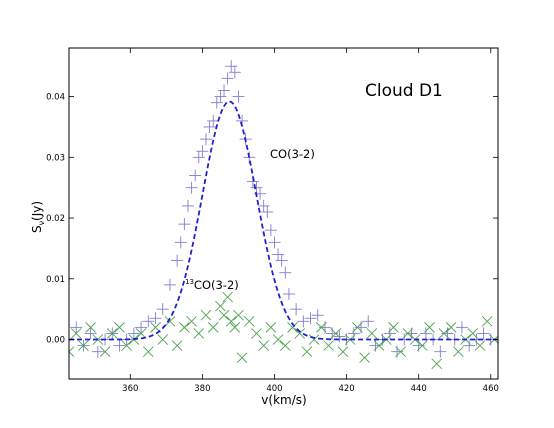  What do you see at coordinates (216, 285) in the screenshot?
I see `annotation-13co-label: CO(3-2)` at bounding box center [216, 285].